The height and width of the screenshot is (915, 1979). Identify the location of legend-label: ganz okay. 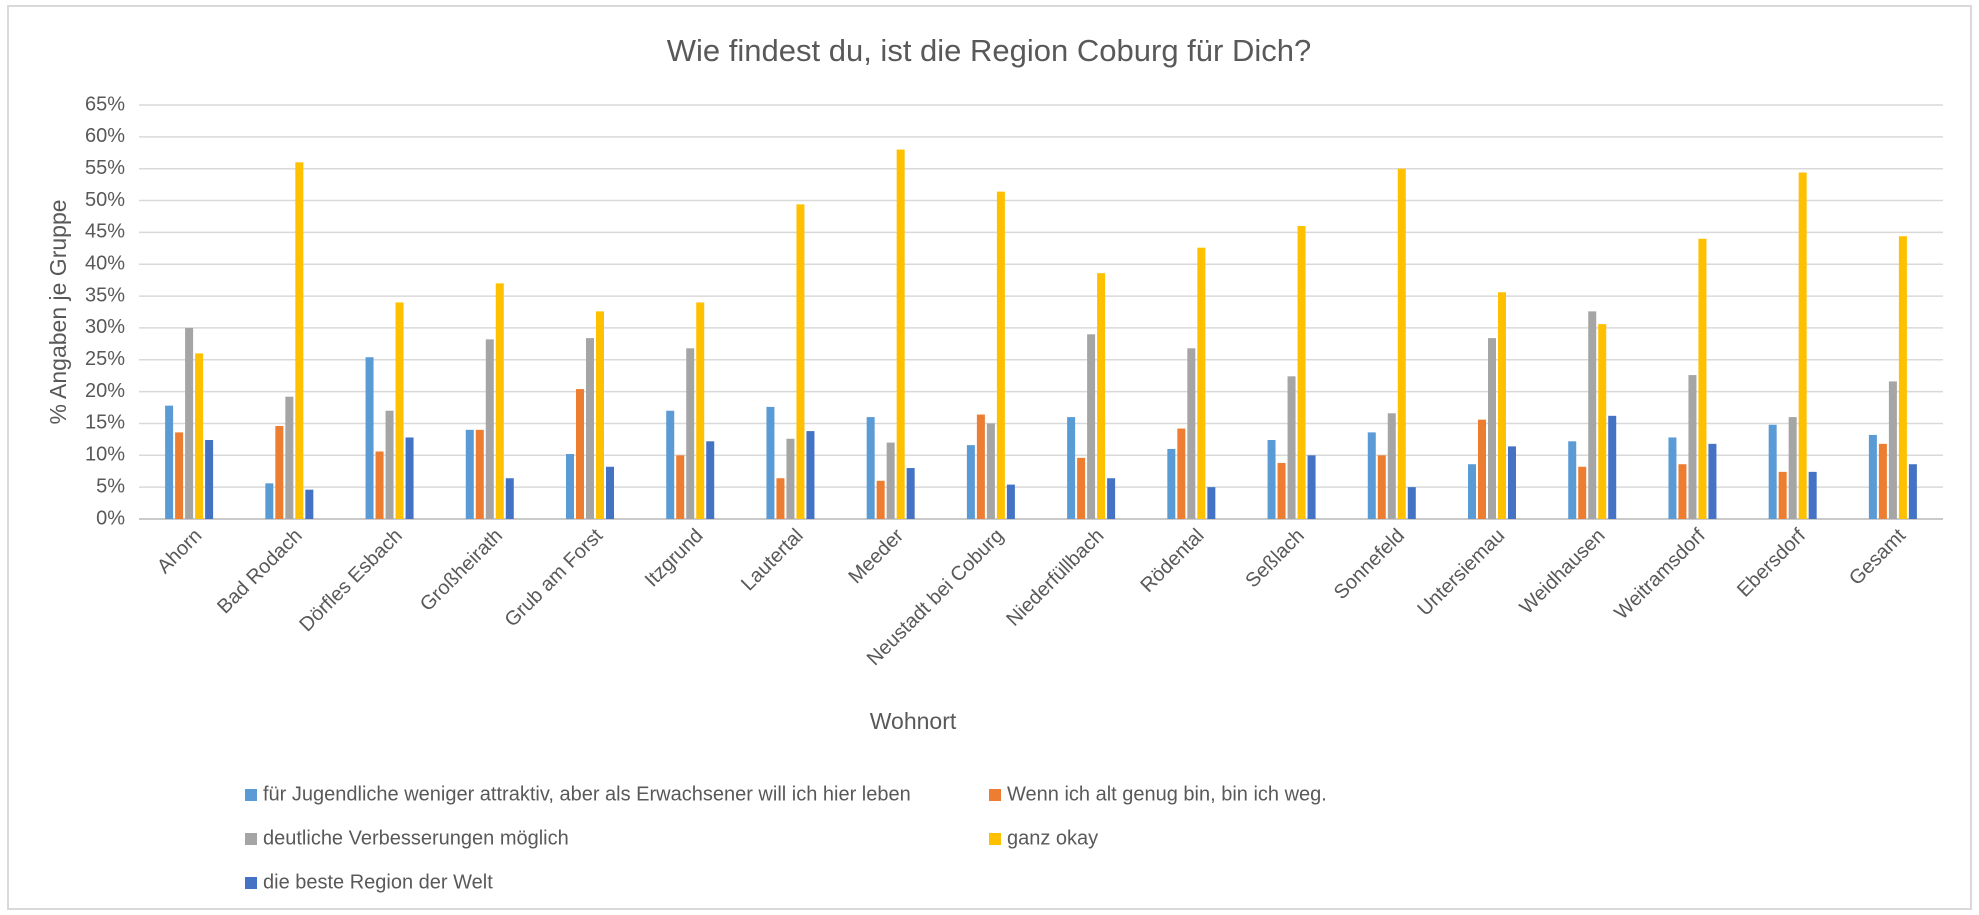
(1052, 838).